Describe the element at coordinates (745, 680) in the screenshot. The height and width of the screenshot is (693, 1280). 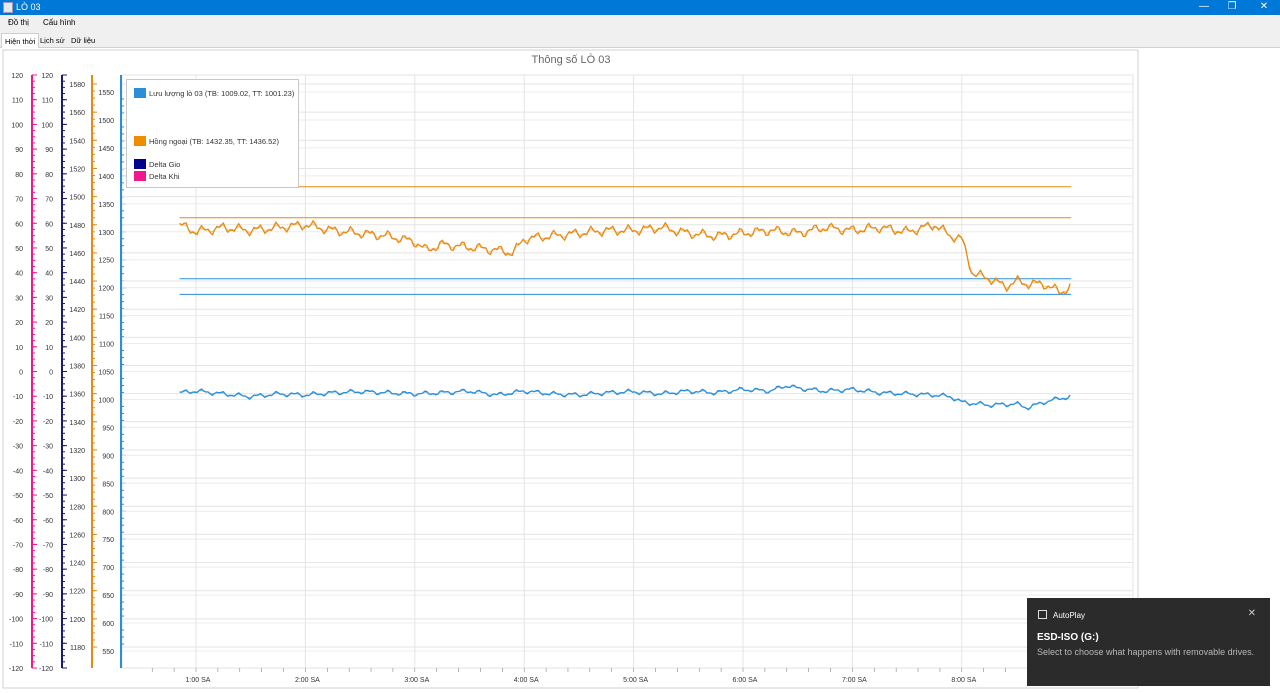
I see `x-tick-label: 6:00 SA` at that location.